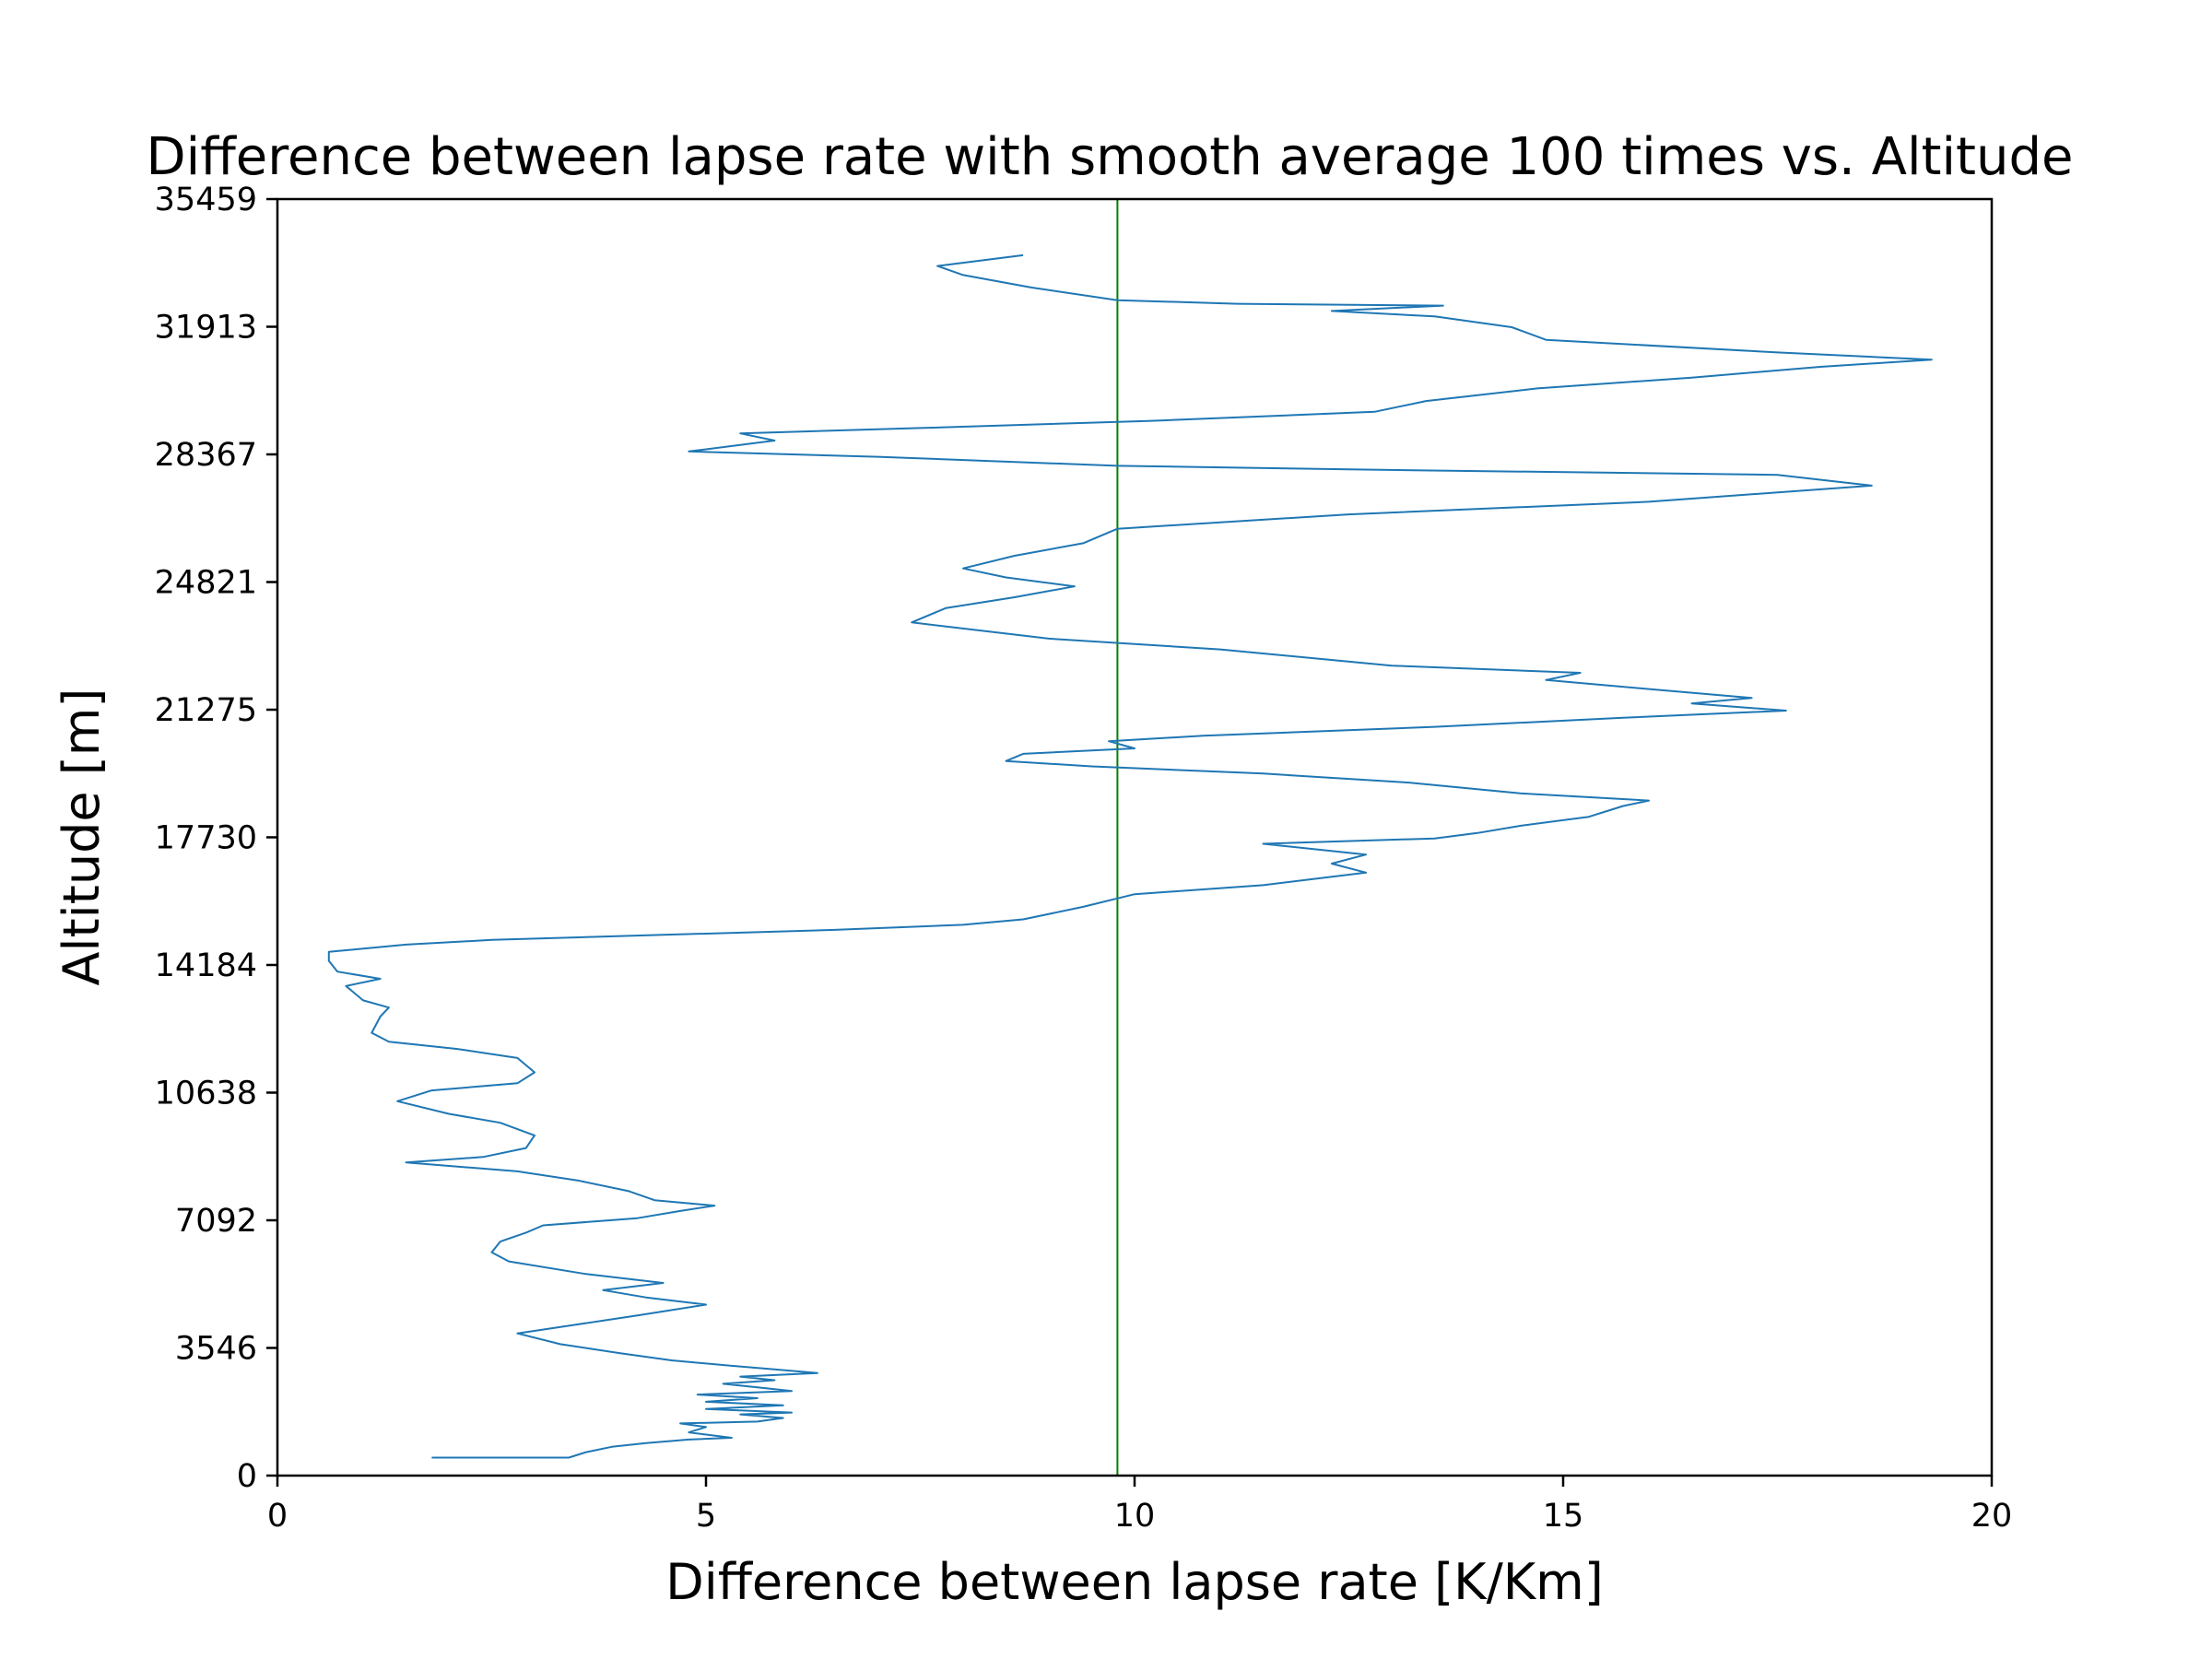 This screenshot has width=2212, height=1659. What do you see at coordinates (206, 583) in the screenshot?
I see `y-tick-label: 24821` at bounding box center [206, 583].